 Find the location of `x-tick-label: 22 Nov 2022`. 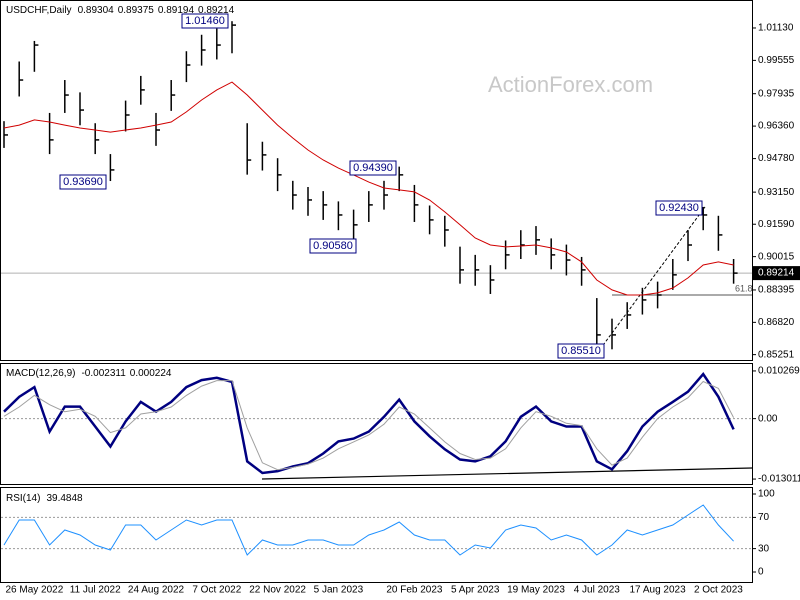

x-tick-label: 22 Nov 2022 is located at coordinates (277, 590).